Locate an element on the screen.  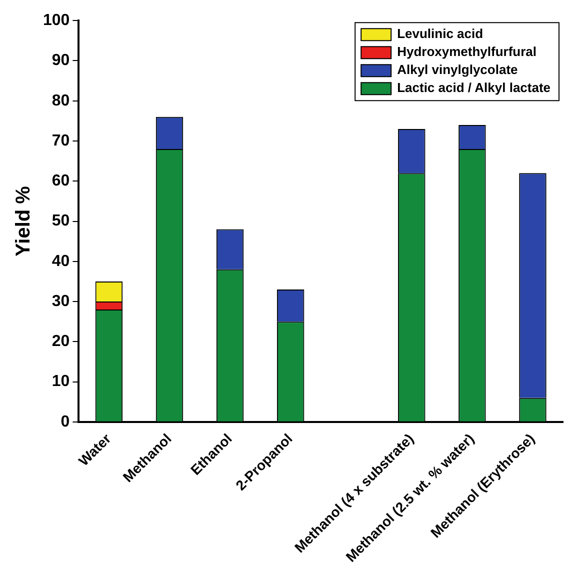
y-tick-label: 90 is located at coordinates (61, 61).